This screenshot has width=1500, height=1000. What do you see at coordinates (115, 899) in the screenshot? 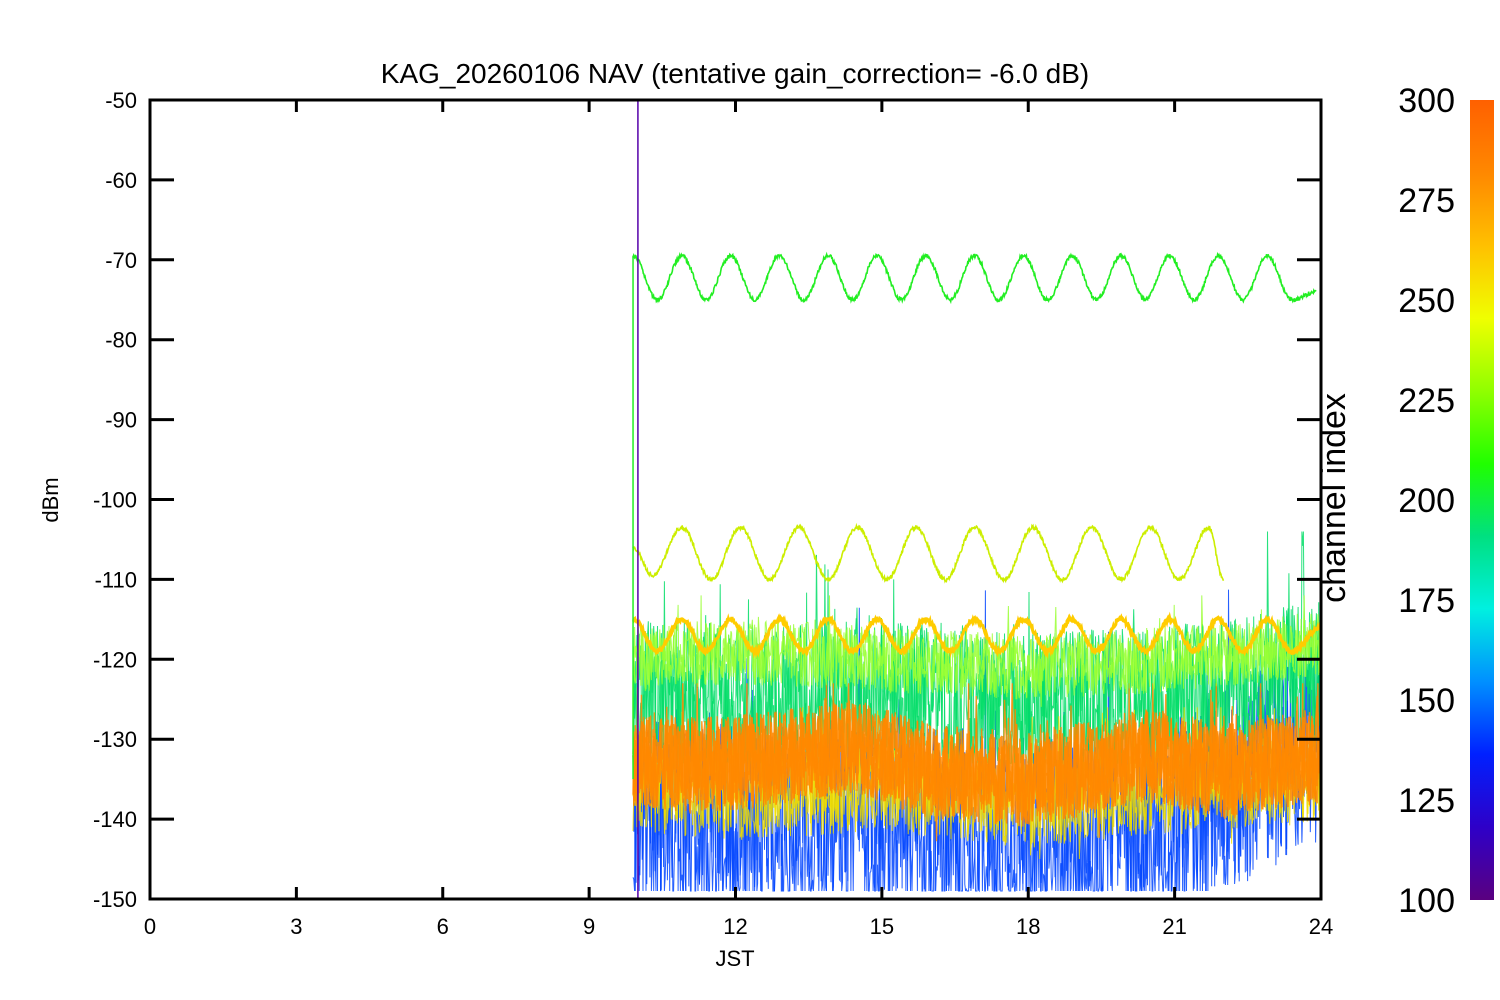
I see `y-tick-label: -150` at bounding box center [115, 899].